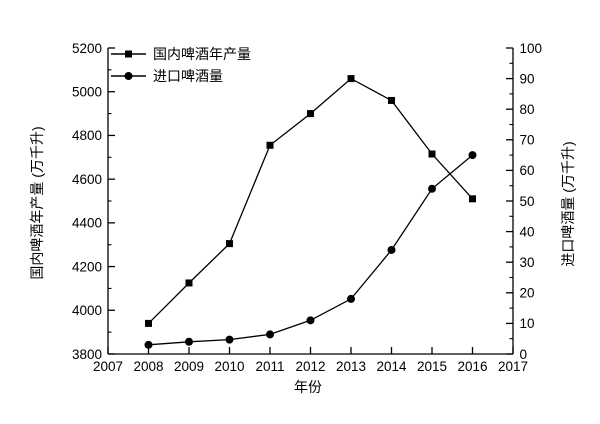 This screenshot has height=424, width=600. I want to click on right-axis-title: 进口啤酒量 (万千升), so click(568, 203).